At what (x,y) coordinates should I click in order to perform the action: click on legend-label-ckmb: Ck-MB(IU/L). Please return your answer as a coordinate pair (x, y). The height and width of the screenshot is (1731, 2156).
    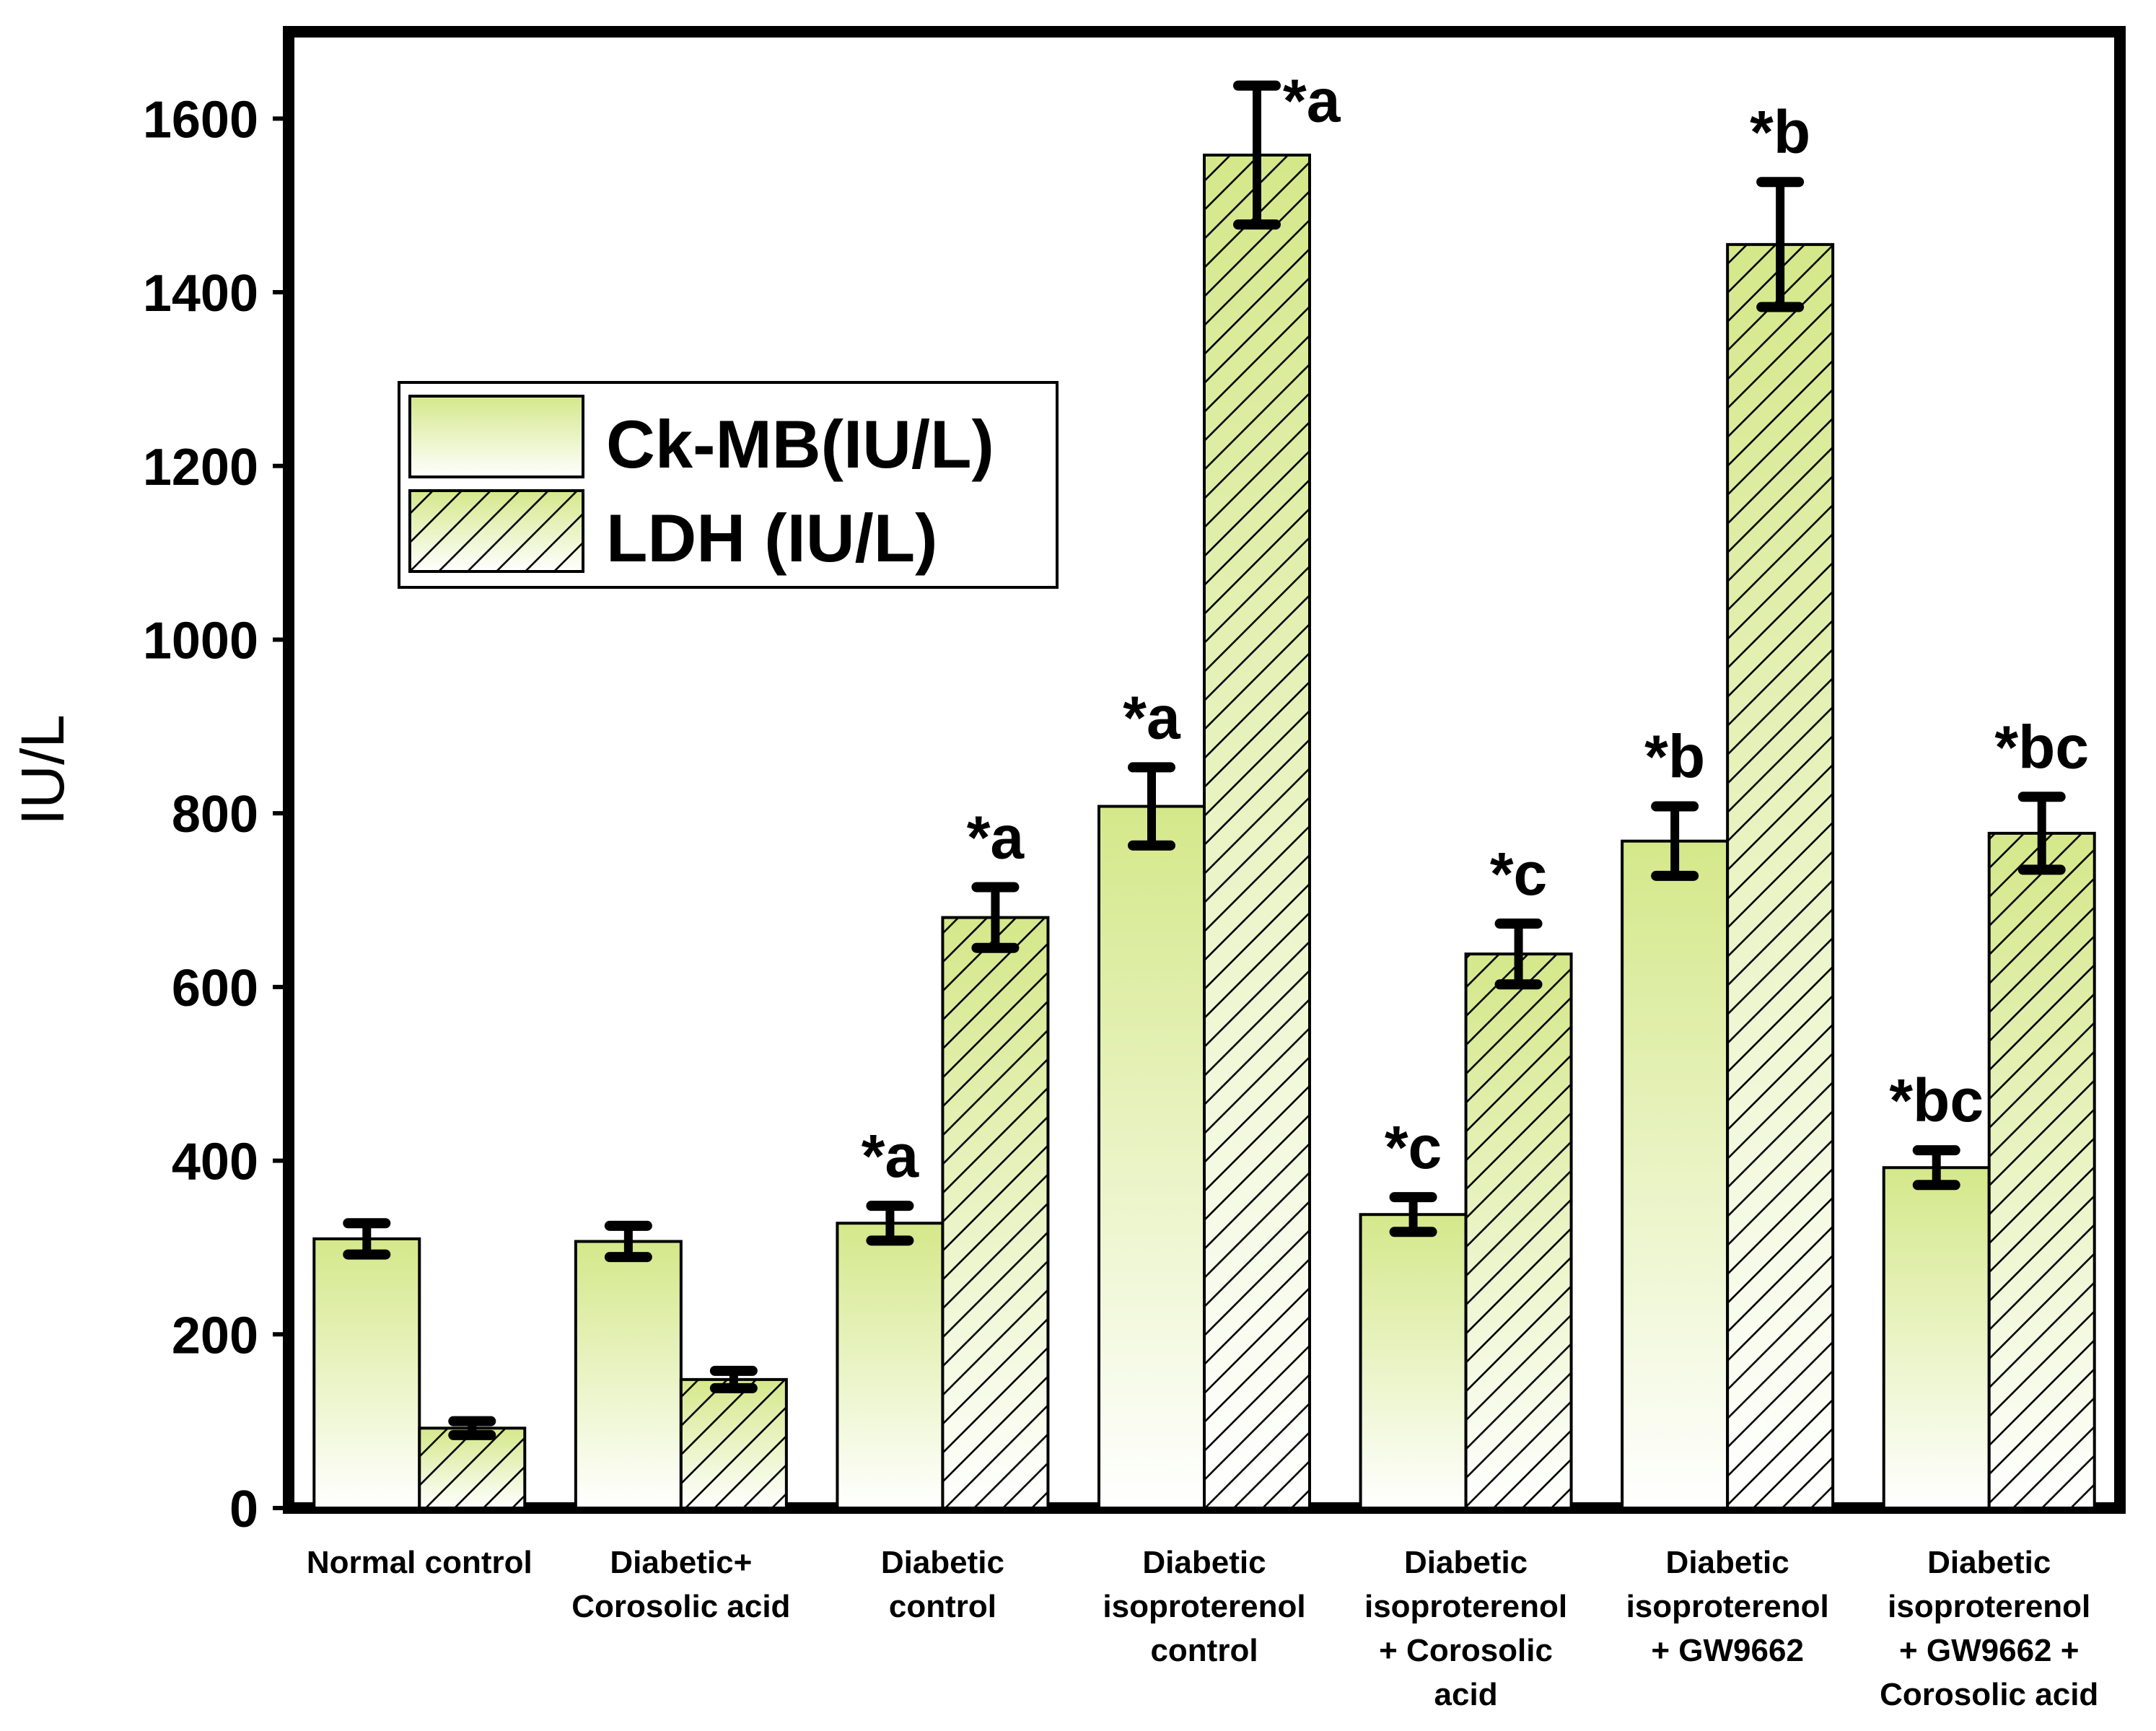
    Looking at the image, I should click on (800, 444).